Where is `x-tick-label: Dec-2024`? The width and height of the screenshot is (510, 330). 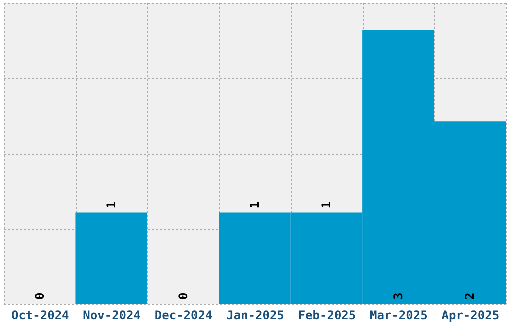
x-tick-label: Dec-2024 is located at coordinates (183, 315).